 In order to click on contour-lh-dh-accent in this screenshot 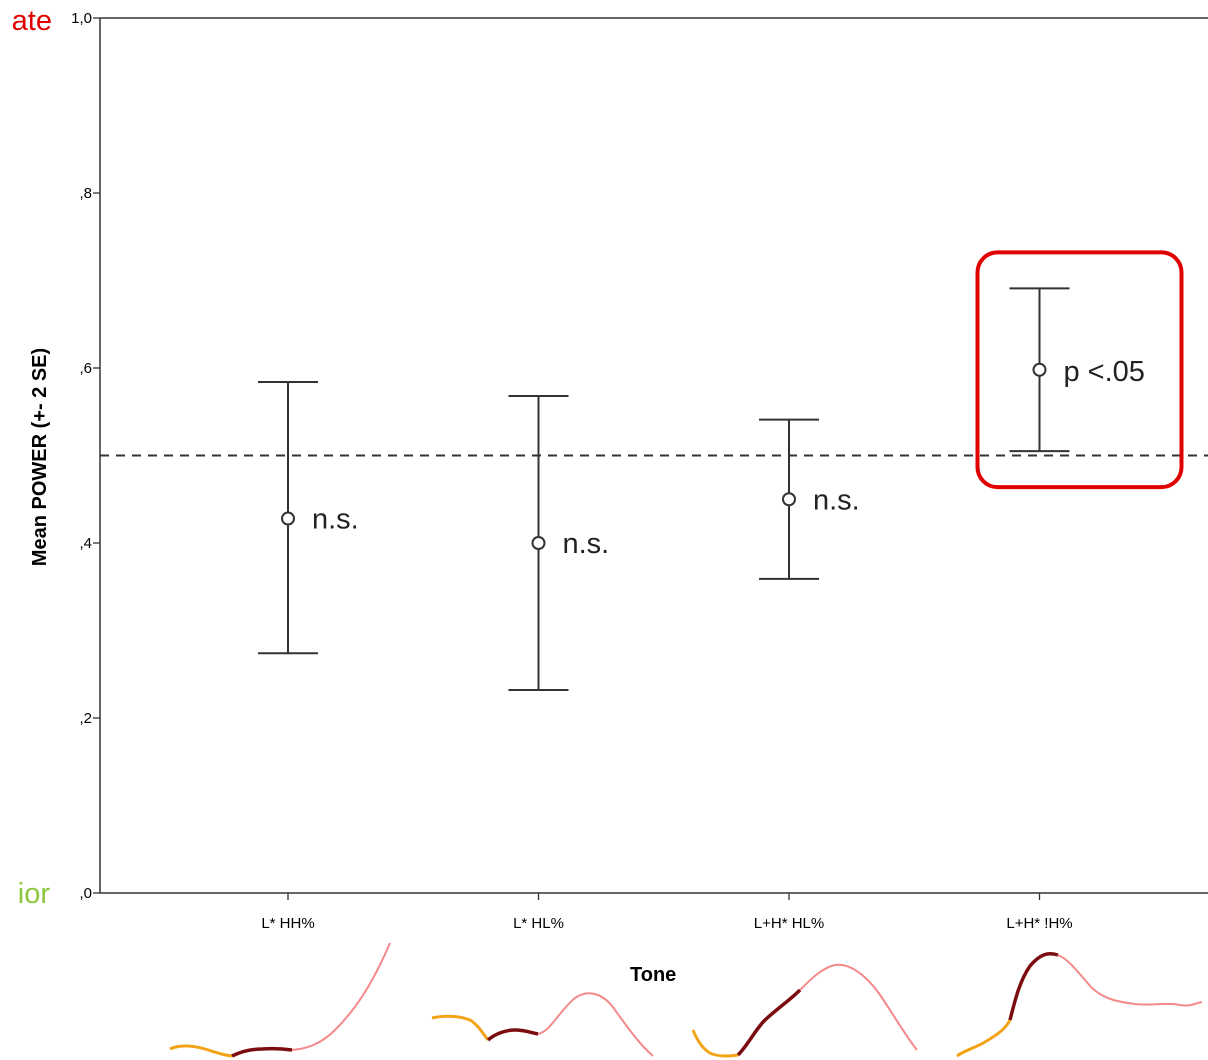, I will do `click(1033, 986)`.